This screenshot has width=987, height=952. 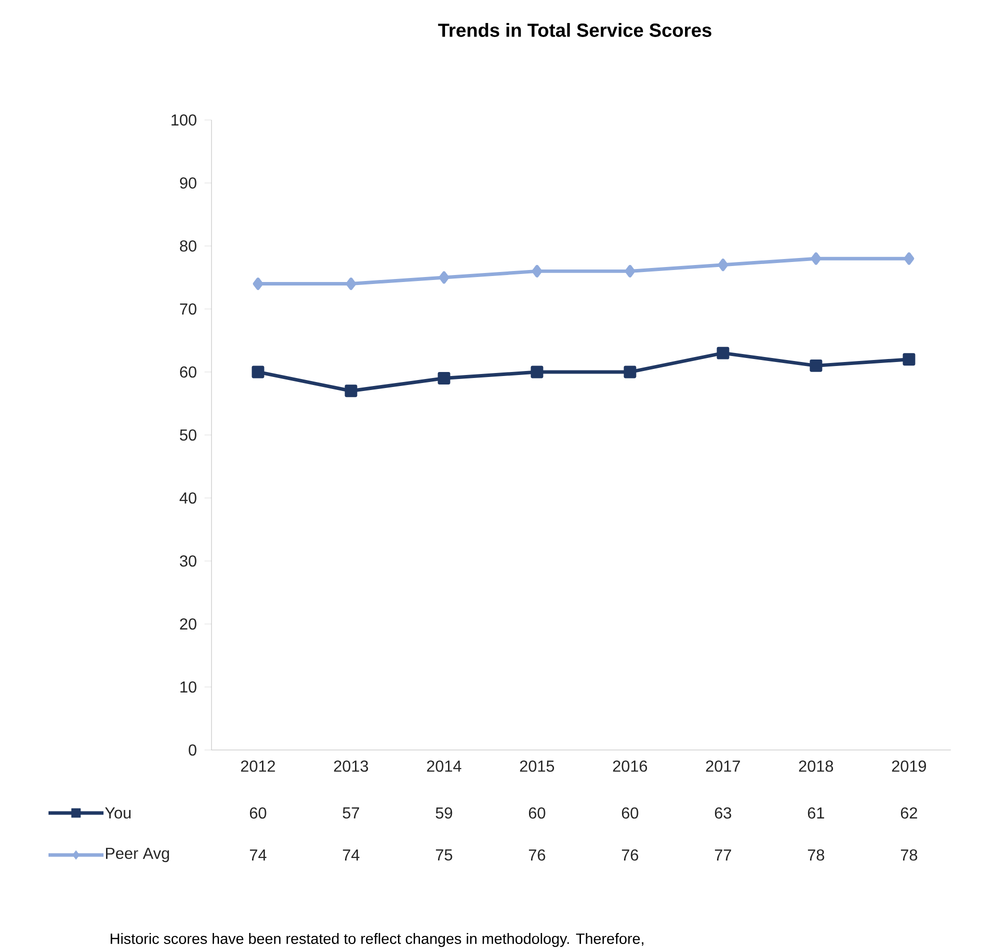 I want to click on y-tick-label: 30, so click(x=188, y=561).